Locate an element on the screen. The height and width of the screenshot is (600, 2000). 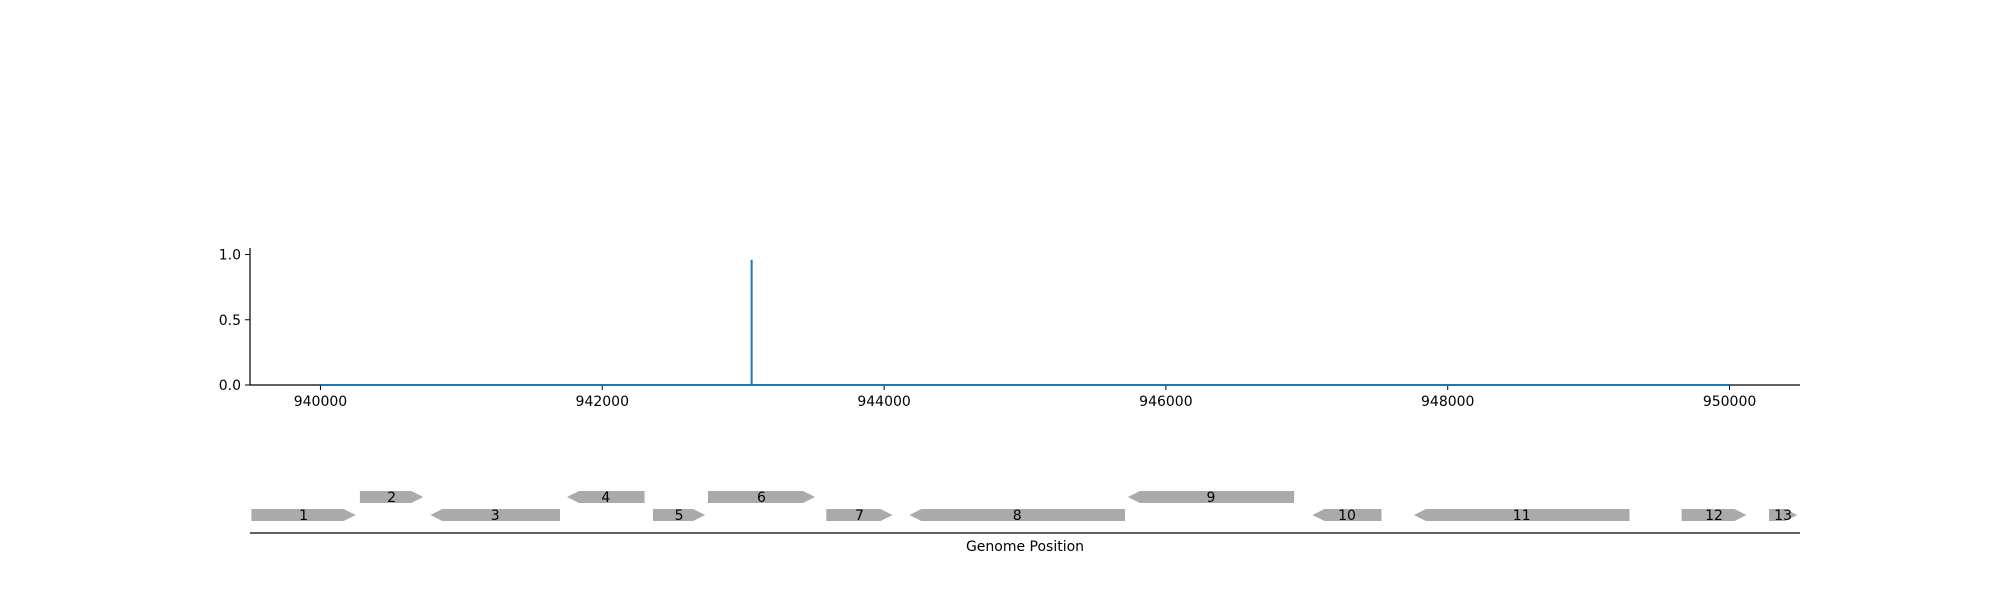
gene-label: 11 is located at coordinates (1522, 516).